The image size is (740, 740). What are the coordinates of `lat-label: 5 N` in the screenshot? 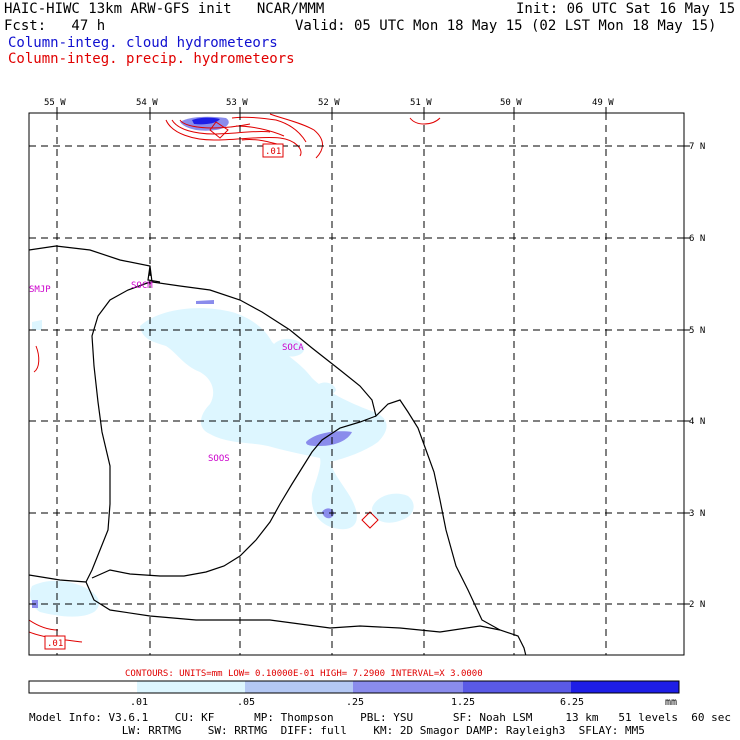 It's located at (697, 331).